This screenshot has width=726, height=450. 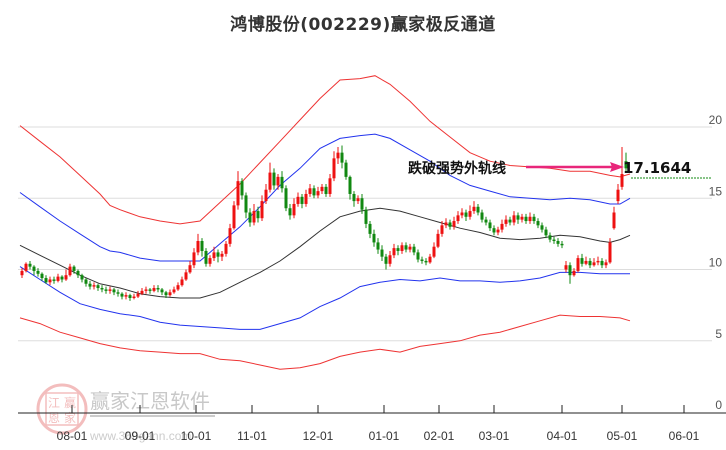 What do you see at coordinates (252, 436) in the screenshot?
I see `x-tick-11-01: 11-01` at bounding box center [252, 436].